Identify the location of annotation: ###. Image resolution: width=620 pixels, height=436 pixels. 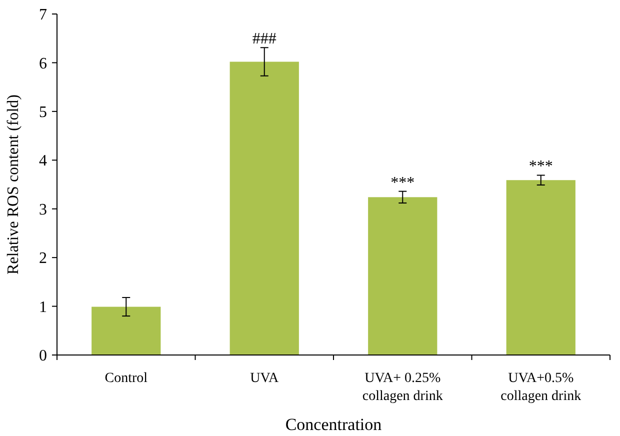
(264, 39).